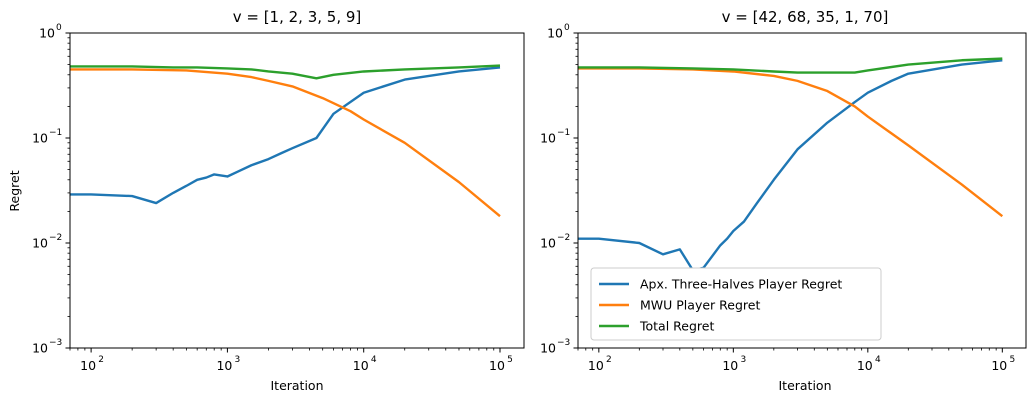 This screenshot has width=1028, height=402. Describe the element at coordinates (805, 17) in the screenshot. I see `right-title: v = [42, 68, 35, 1, 70]` at that location.